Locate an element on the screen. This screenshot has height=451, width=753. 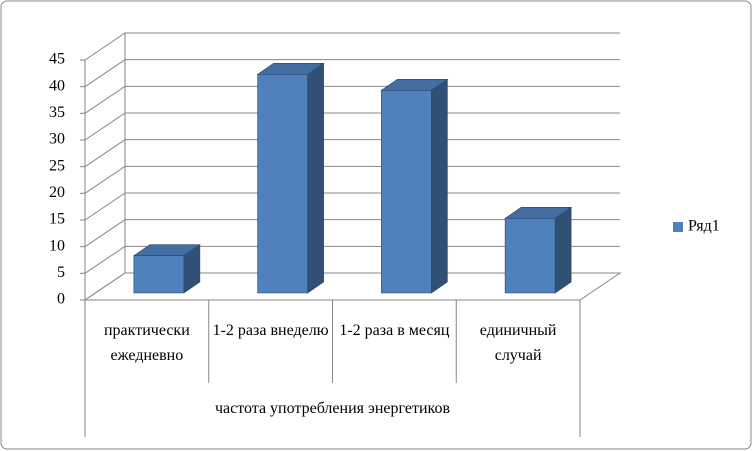
legend-label: Ряд1 is located at coordinates (704, 226).